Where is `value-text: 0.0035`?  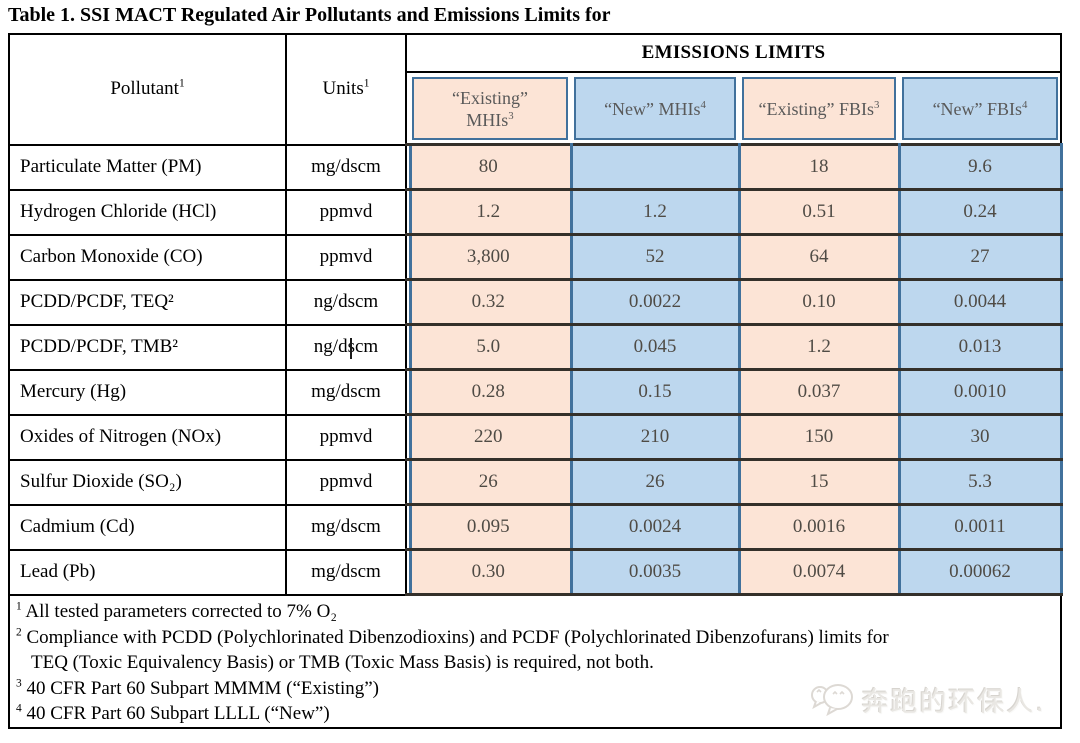
value-text: 0.0035 is located at coordinates (655, 571).